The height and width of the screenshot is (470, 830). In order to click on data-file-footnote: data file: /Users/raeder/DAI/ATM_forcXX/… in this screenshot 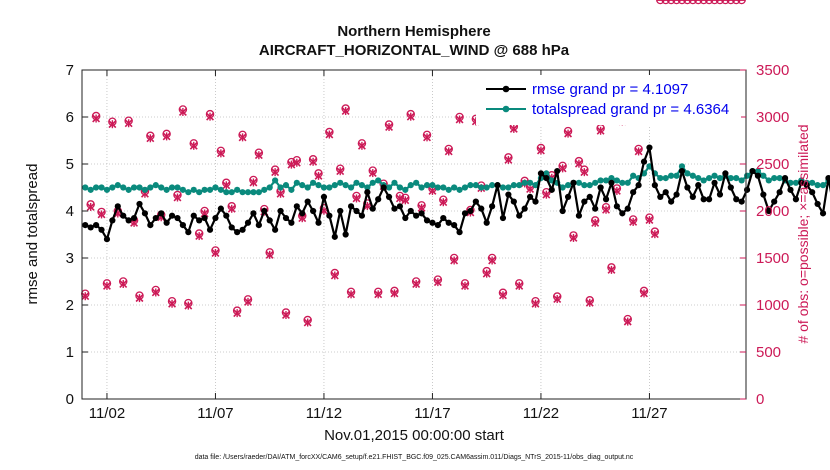, I will do `click(414, 457)`.